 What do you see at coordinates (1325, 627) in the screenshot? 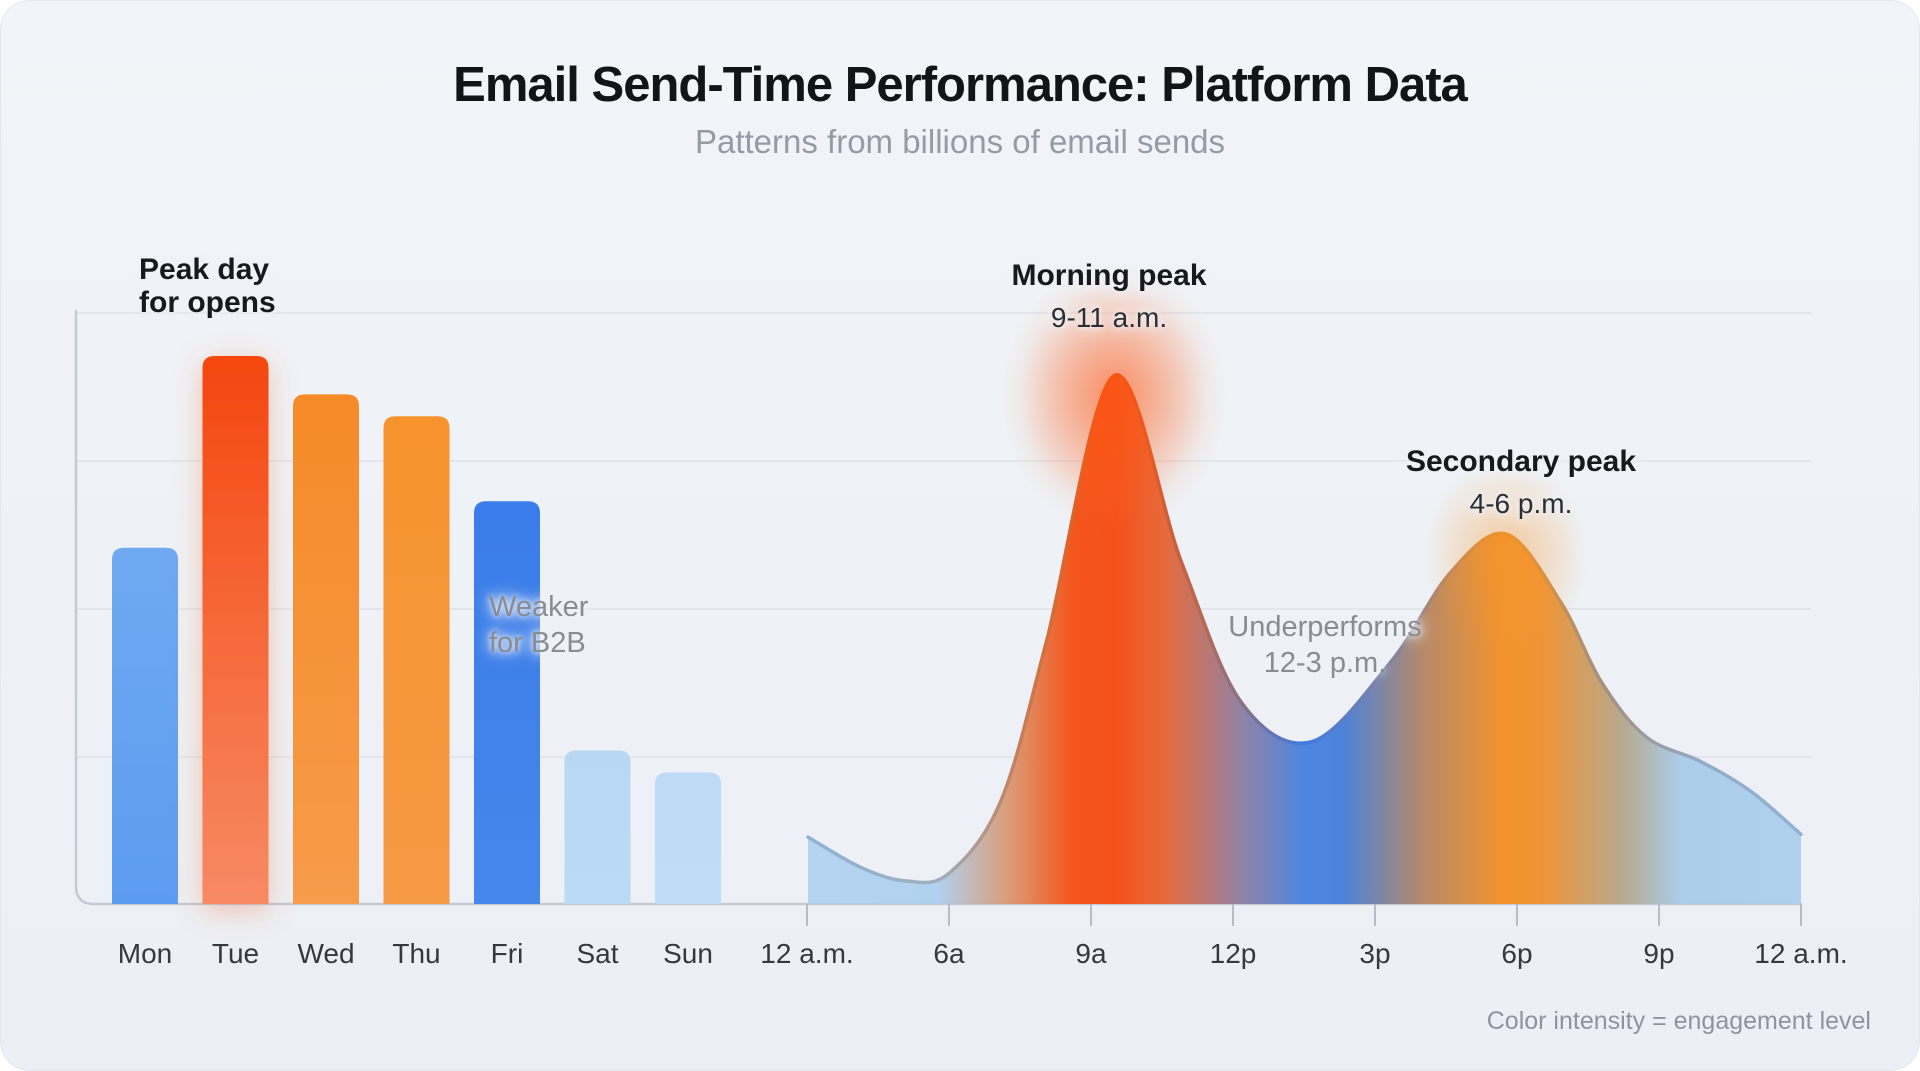
I see `annotation-underperforms-line1: Underperforms` at bounding box center [1325, 627].